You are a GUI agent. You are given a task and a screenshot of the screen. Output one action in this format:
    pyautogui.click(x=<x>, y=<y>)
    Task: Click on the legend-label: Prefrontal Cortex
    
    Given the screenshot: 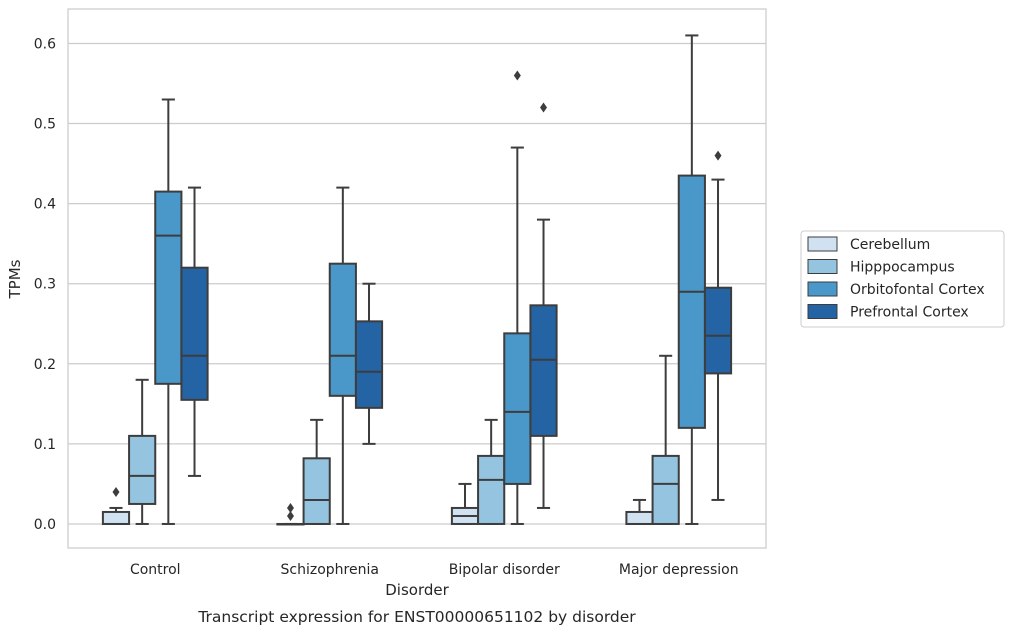 What is the action you would take?
    pyautogui.click(x=909, y=313)
    